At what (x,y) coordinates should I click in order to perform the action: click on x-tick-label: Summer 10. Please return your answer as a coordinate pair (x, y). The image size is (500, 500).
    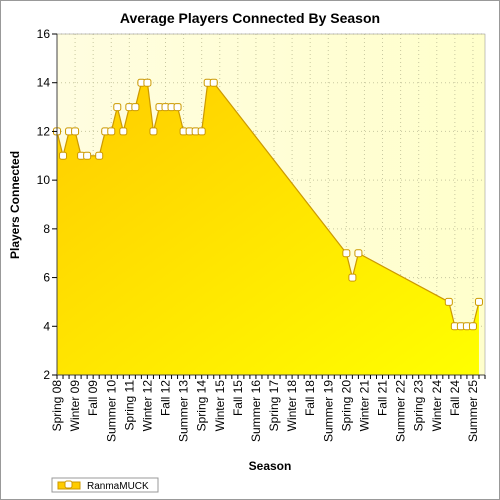
    Looking at the image, I should click on (111, 411).